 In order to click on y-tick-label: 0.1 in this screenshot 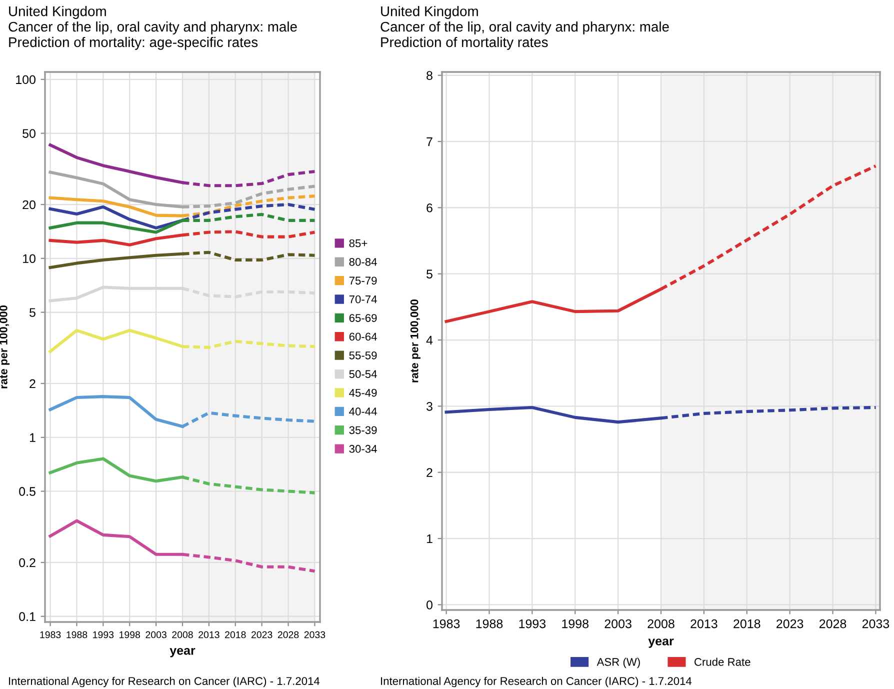, I will do `click(27, 617)`.